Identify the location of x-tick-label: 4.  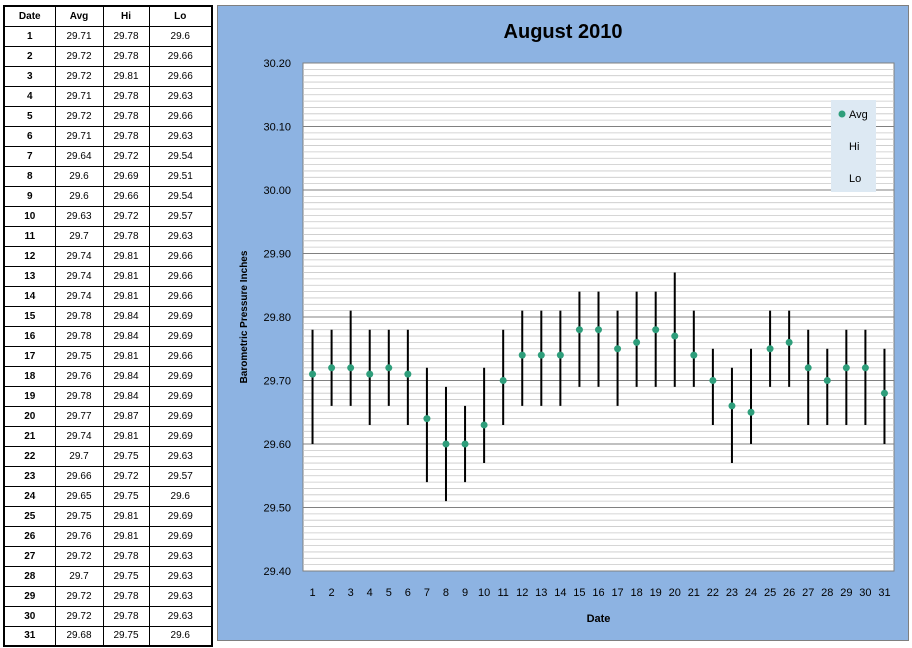
(370, 593).